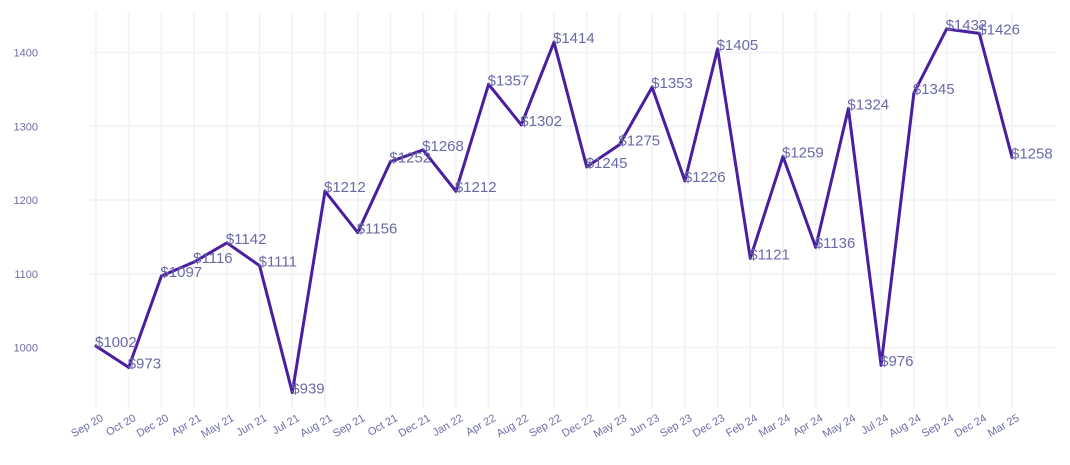  What do you see at coordinates (545, 426) in the screenshot?
I see `x-tick-label: Sep 22` at bounding box center [545, 426].